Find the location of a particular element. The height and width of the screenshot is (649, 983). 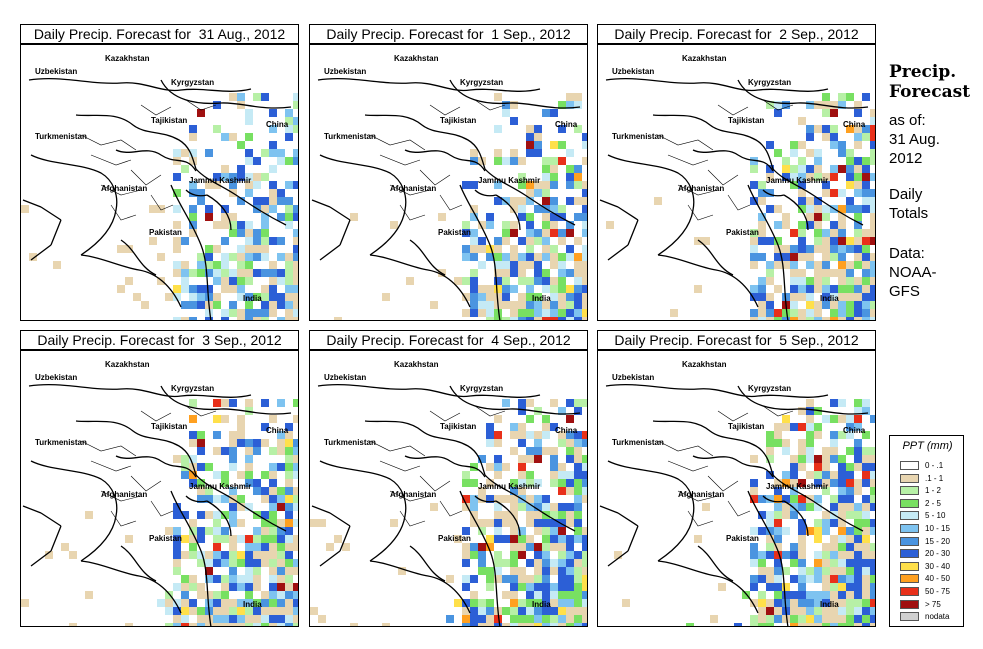

legend-swatch is located at coordinates (909, 554).